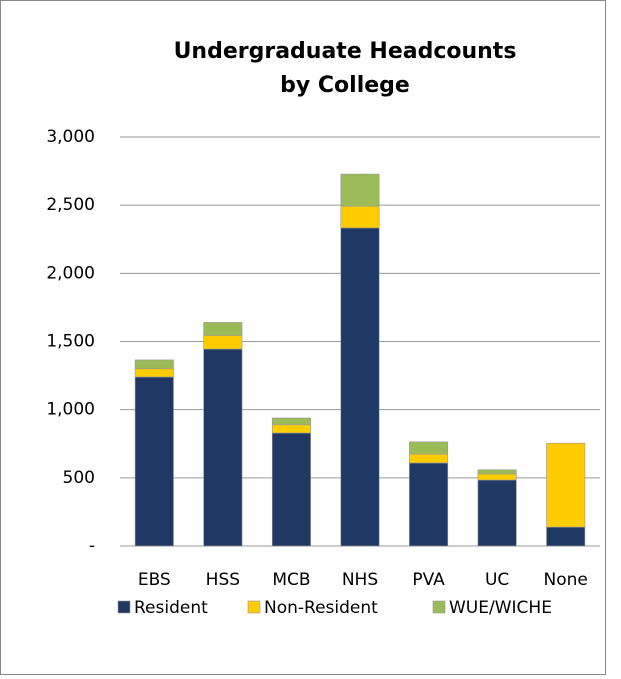 Image resolution: width=621 pixels, height=679 pixels. What do you see at coordinates (428, 580) in the screenshot?
I see `x-tick-label: PVA` at bounding box center [428, 580].